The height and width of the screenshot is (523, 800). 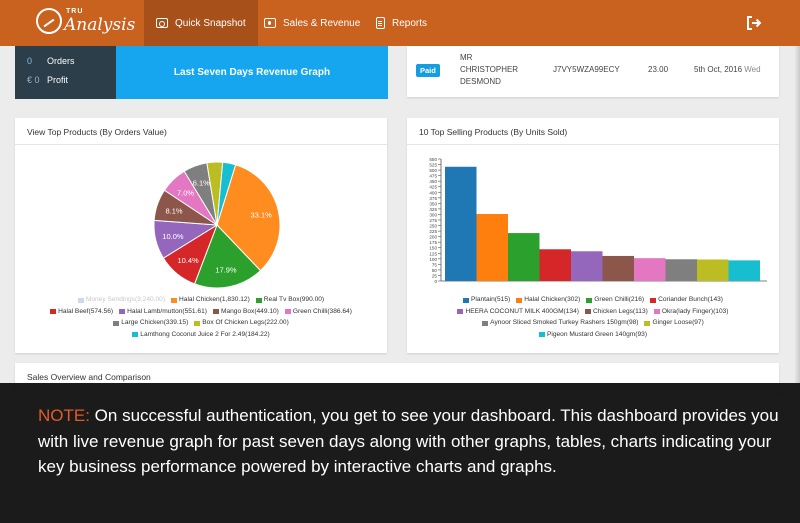 I want to click on legend-item: Box Of Chicken Legs(222.00), so click(x=241, y=323).